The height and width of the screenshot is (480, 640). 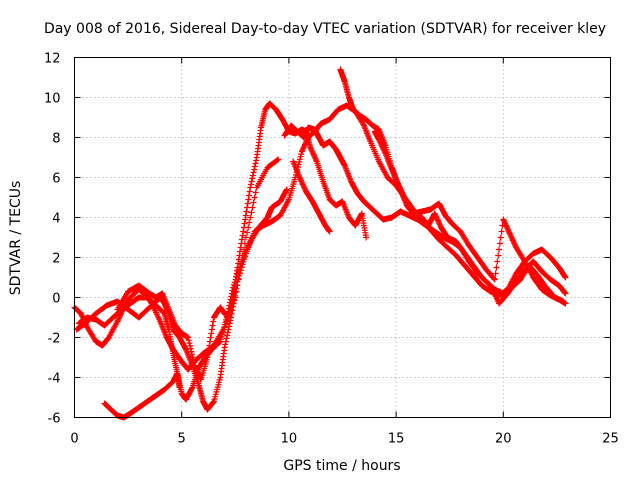 I want to click on y-tick-label: -4, so click(x=54, y=379).